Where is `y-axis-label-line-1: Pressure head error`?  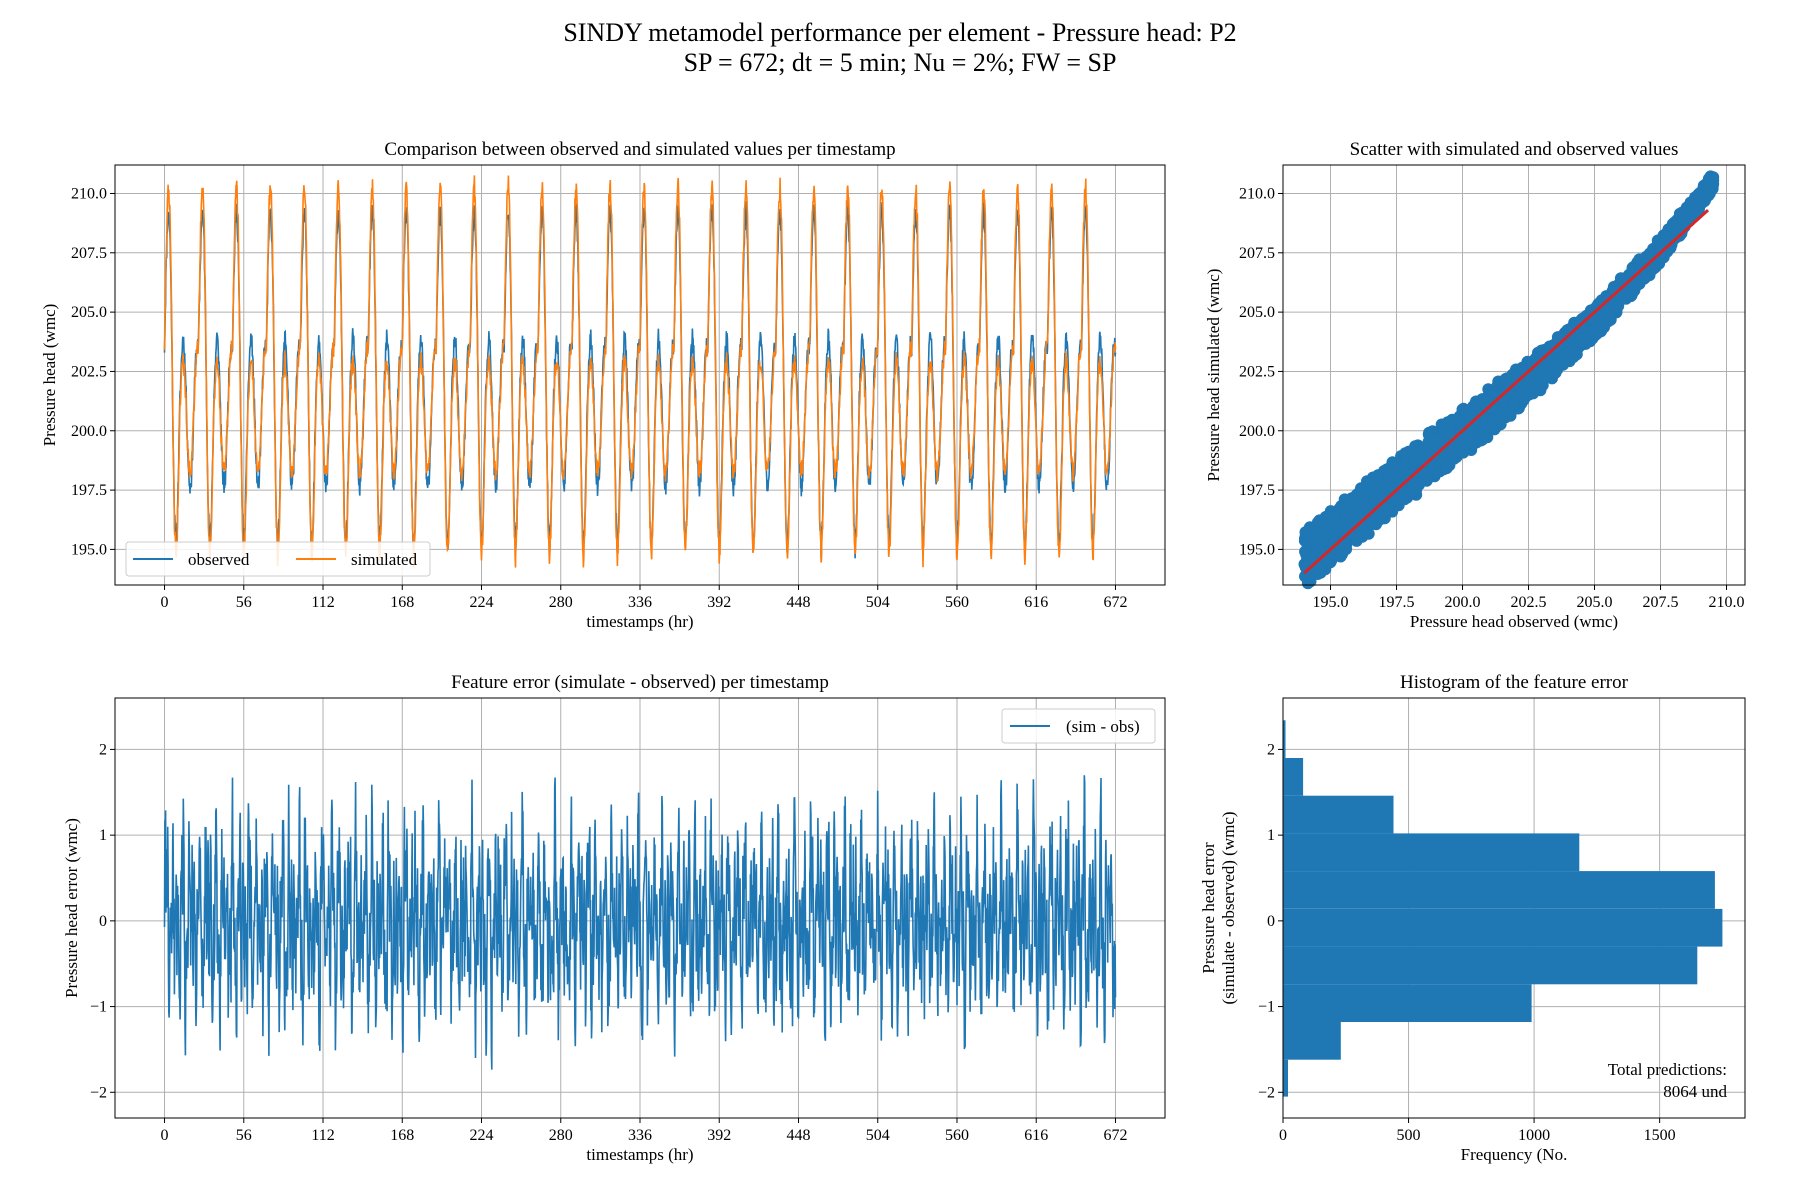
y-axis-label-line-1: Pressure head error is located at coordinates (1208, 908).